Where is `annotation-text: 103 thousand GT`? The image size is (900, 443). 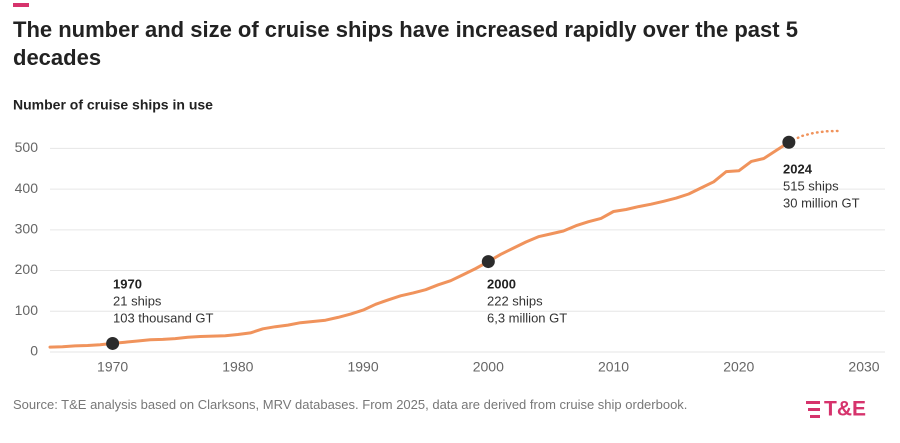
annotation-text: 103 thousand GT is located at coordinates (163, 317).